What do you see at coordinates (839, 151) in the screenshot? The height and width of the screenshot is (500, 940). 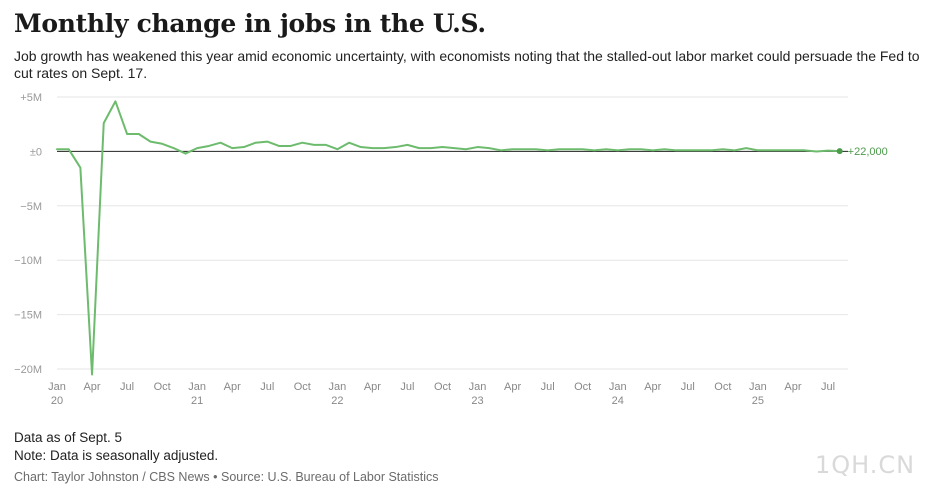 I see `end-point-marker` at bounding box center [839, 151].